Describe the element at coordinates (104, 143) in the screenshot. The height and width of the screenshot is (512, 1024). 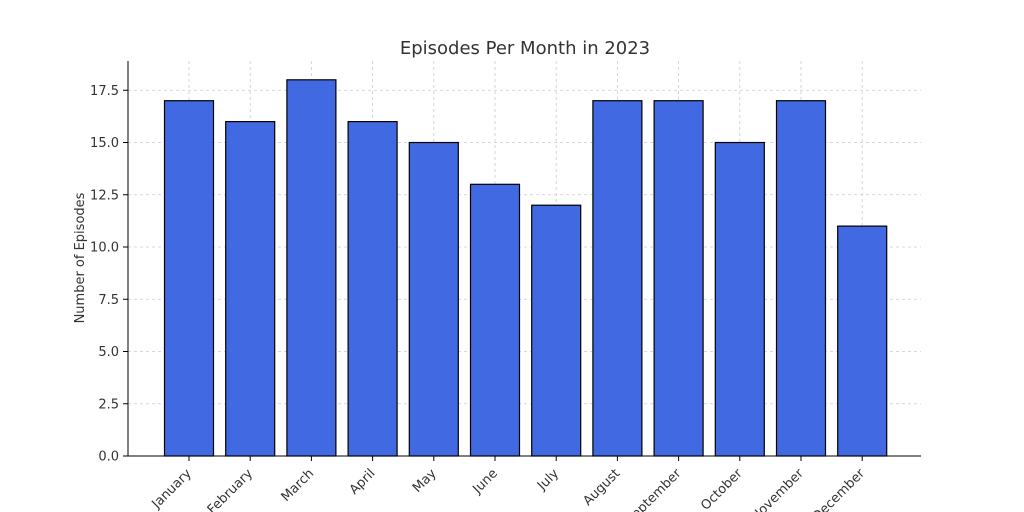
I see `y-tick-label: 15.0` at that location.